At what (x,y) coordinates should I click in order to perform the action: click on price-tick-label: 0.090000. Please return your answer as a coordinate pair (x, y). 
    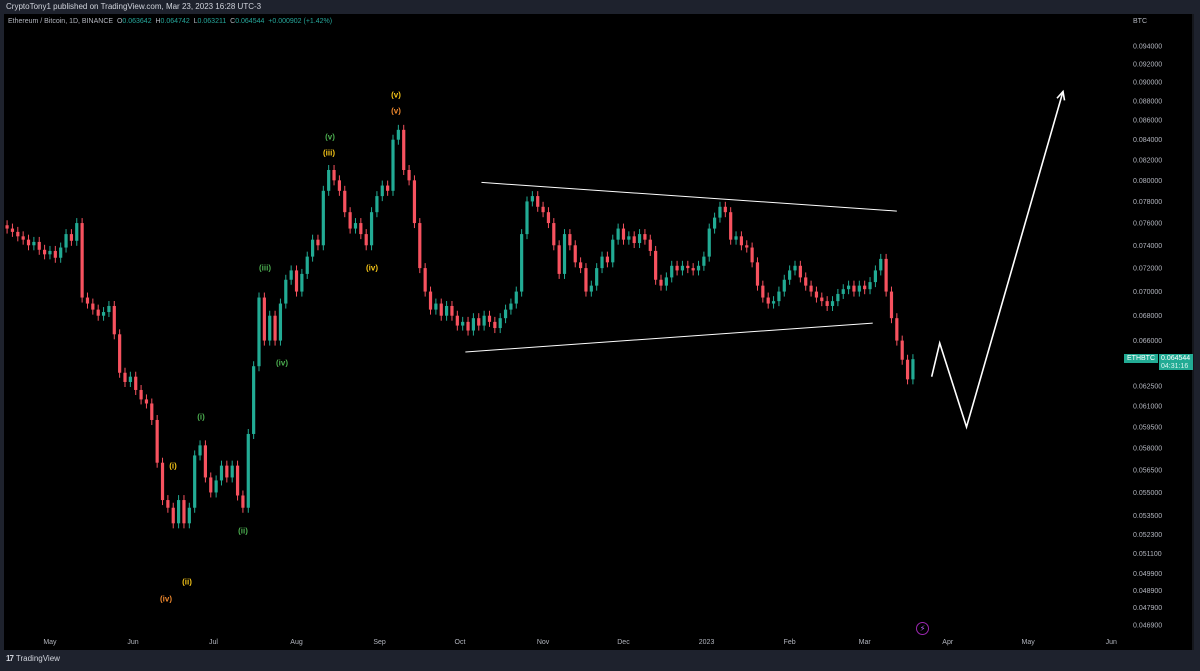
    Looking at the image, I should click on (1147, 83).